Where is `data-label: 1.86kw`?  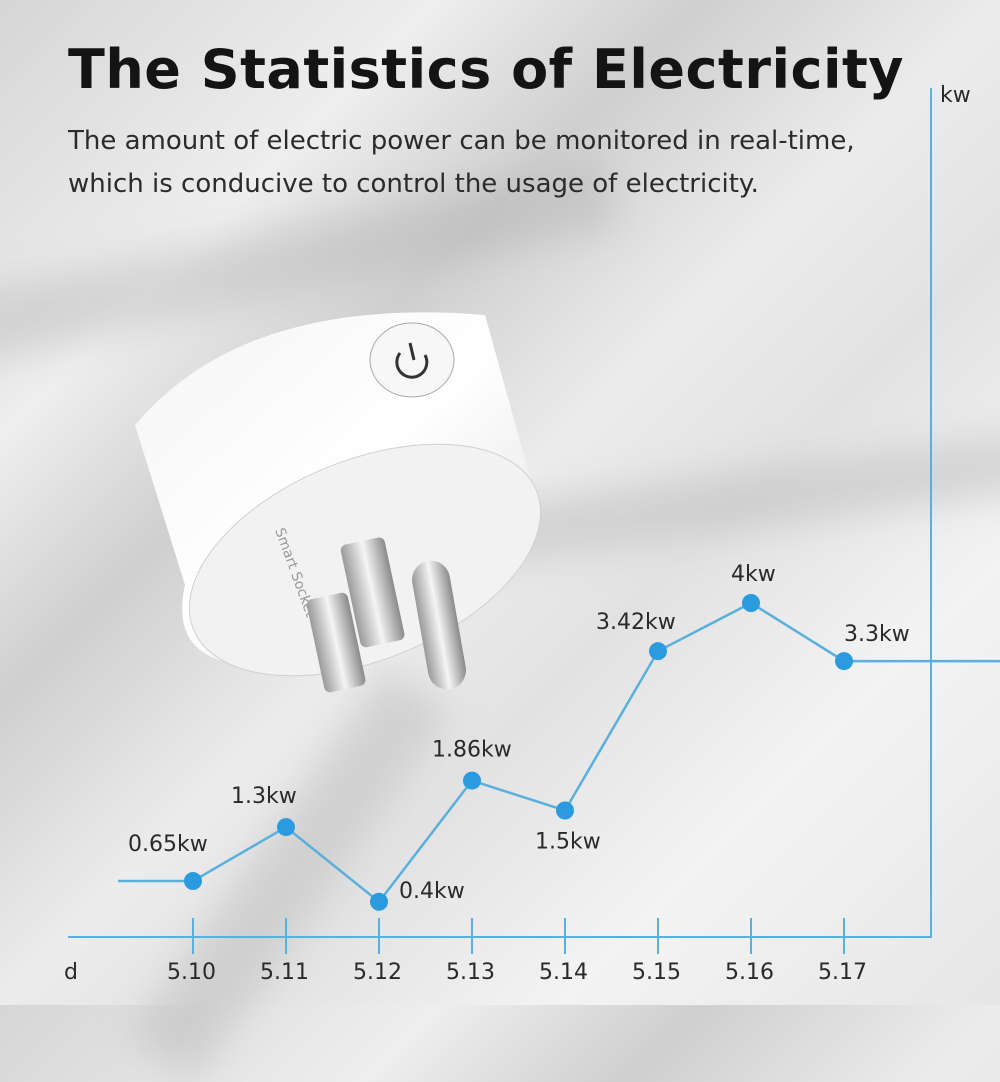
data-label: 1.86kw is located at coordinates (472, 750).